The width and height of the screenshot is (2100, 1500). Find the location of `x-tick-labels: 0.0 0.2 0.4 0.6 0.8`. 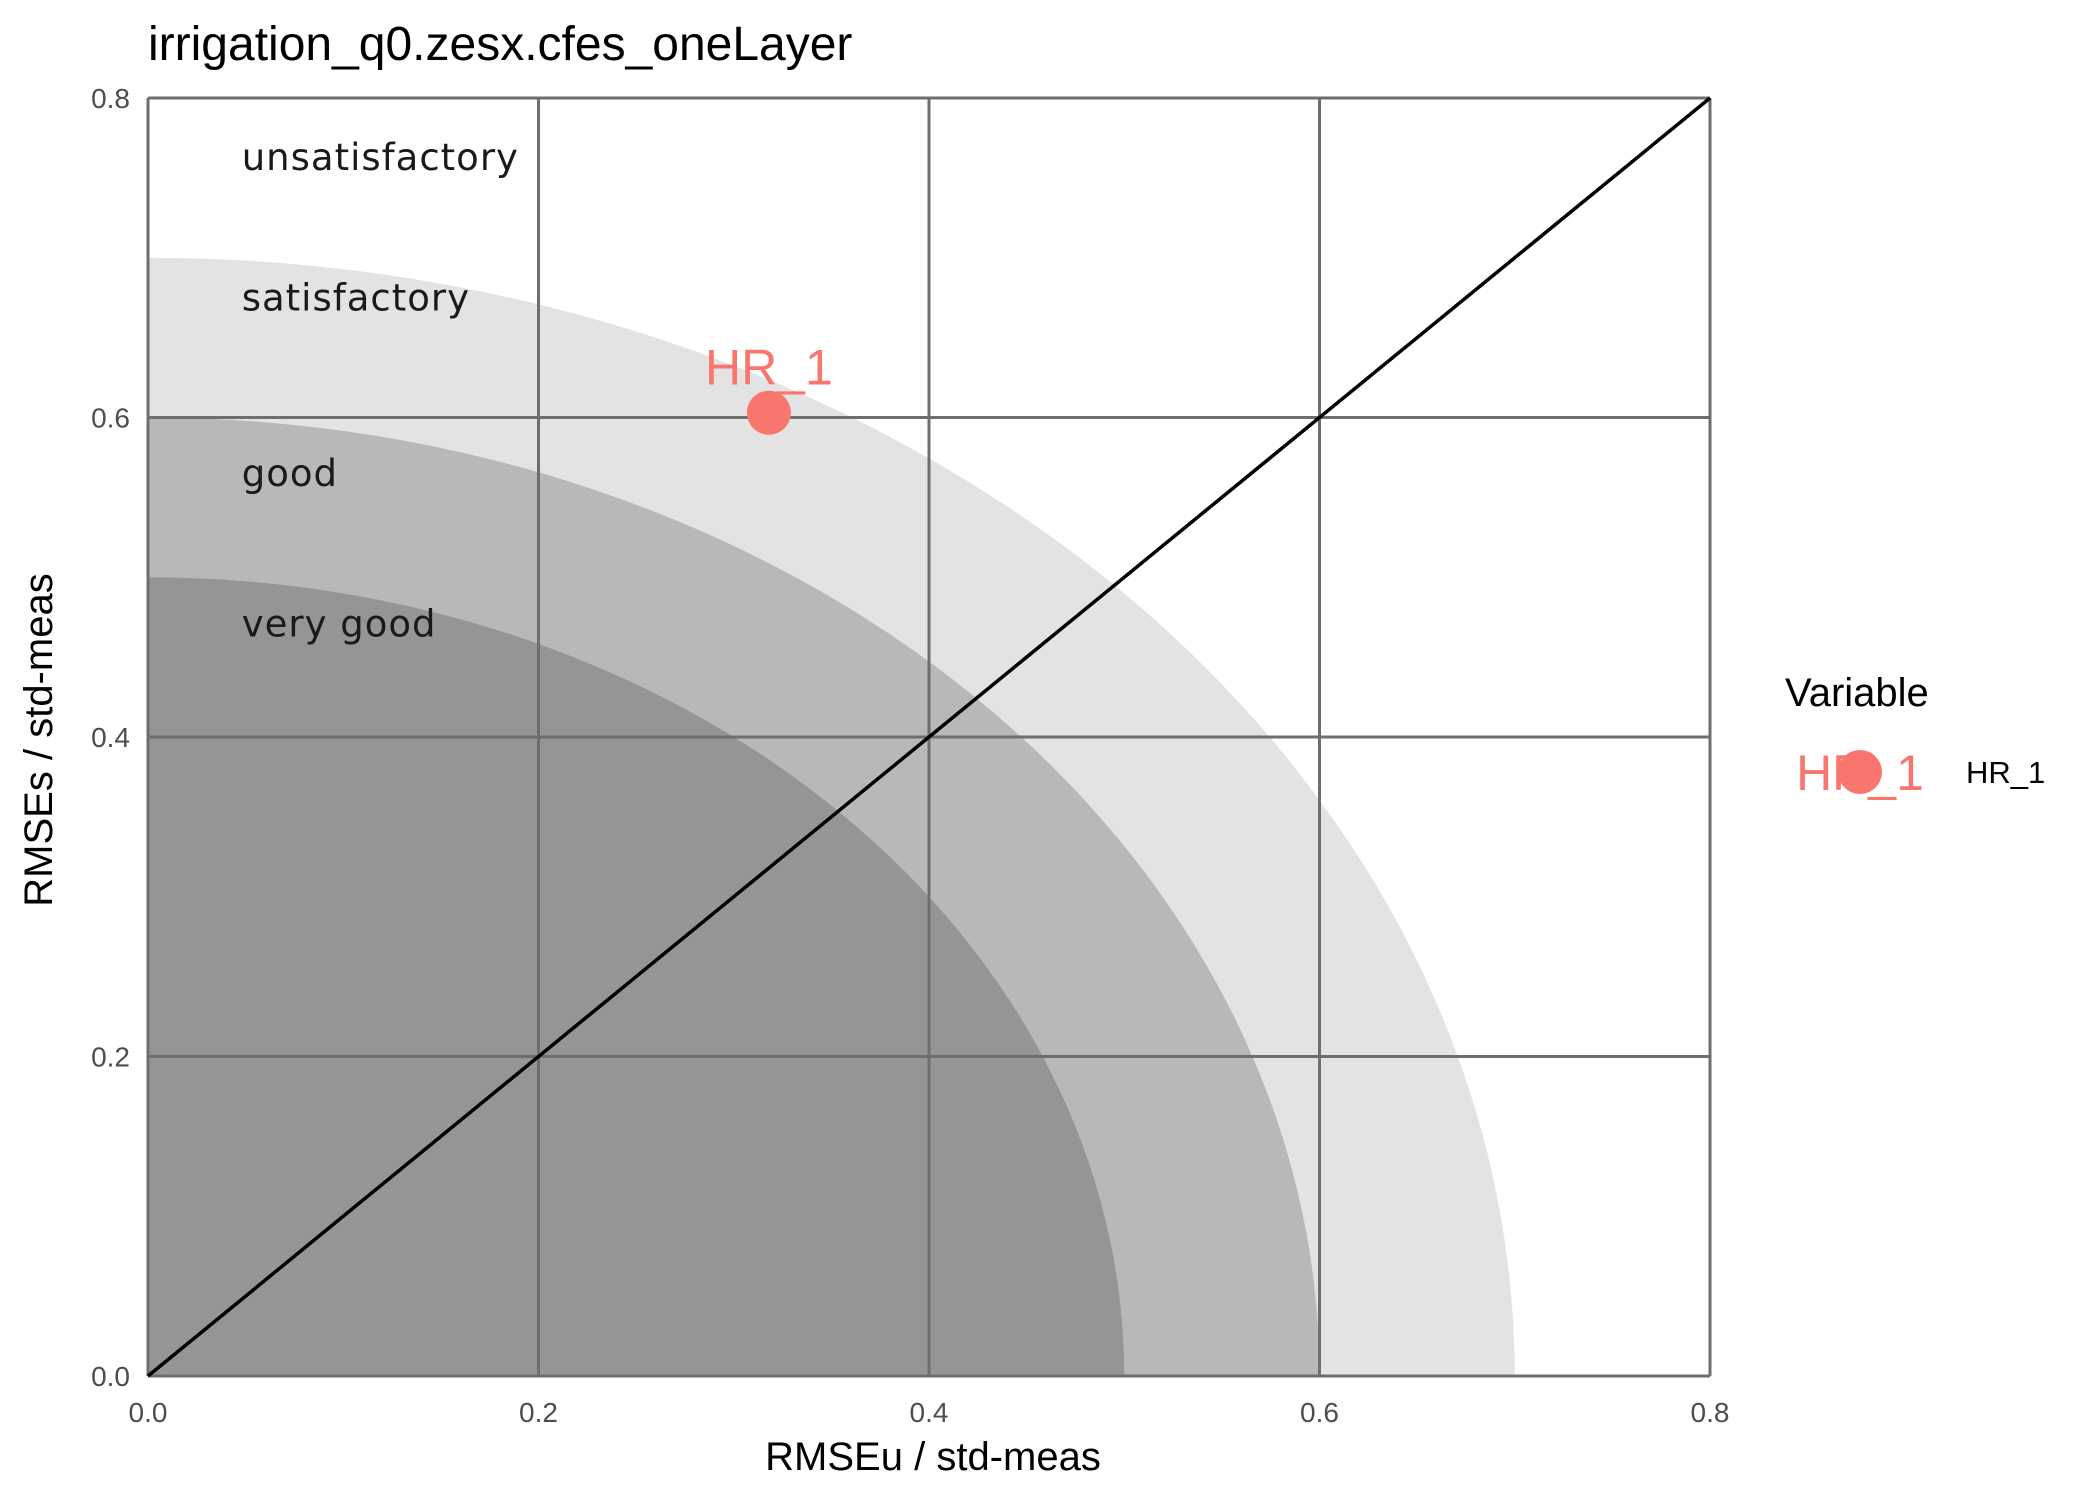

x-tick-labels: 0.0 0.2 0.4 0.6 0.8 is located at coordinates (929, 1412).